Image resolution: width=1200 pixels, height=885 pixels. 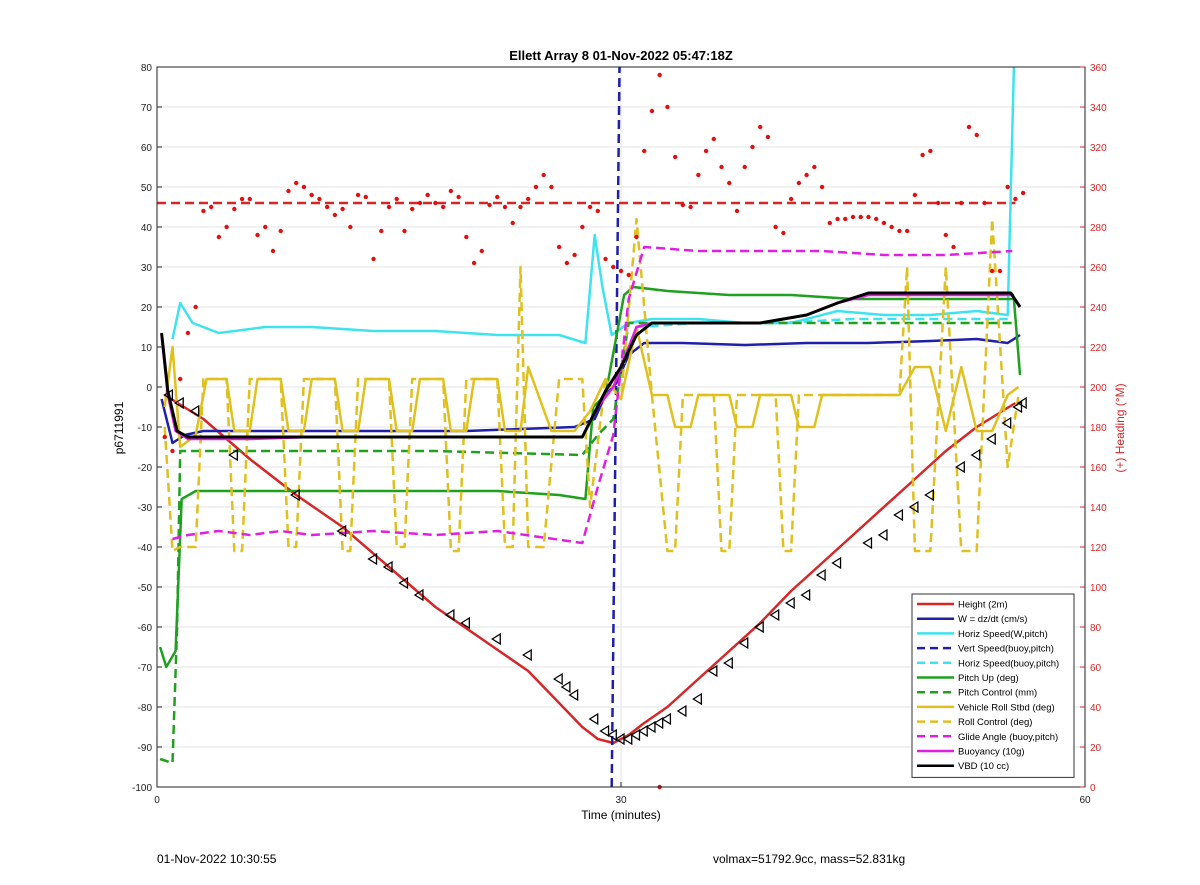 What do you see at coordinates (621, 55) in the screenshot?
I see `chart-title: Ellett Array 8 01-Nov-2022 05:47:18Z` at bounding box center [621, 55].